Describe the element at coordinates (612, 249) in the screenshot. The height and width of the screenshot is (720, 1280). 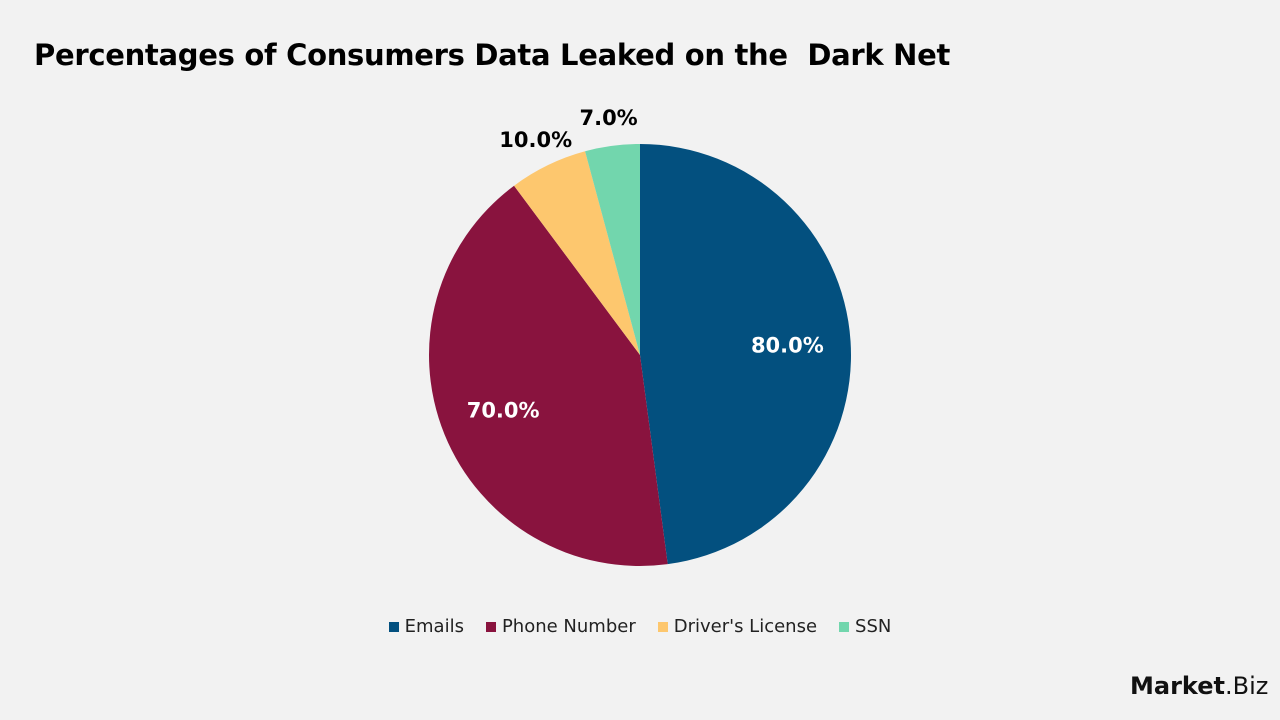
I see `pie-slice-ssn` at that location.